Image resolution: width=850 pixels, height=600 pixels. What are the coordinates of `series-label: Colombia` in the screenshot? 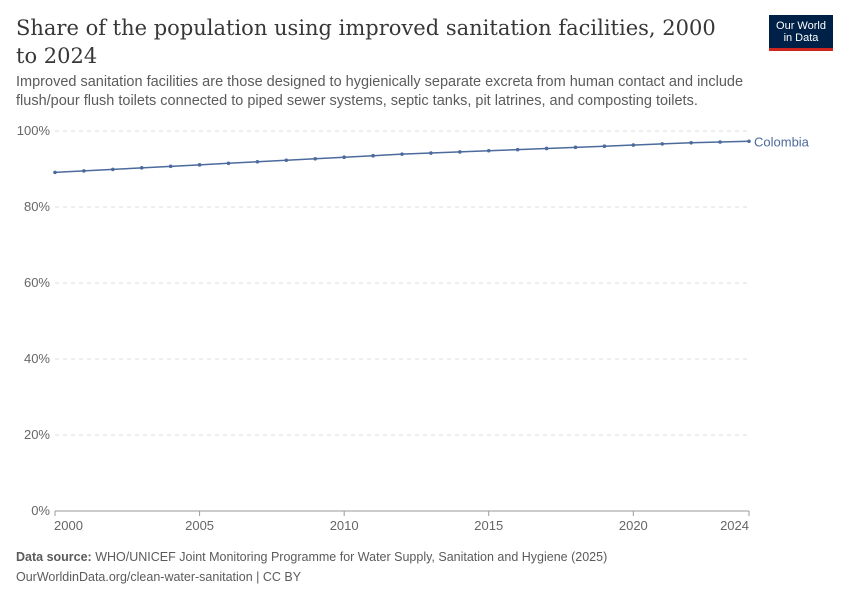 It's located at (782, 141).